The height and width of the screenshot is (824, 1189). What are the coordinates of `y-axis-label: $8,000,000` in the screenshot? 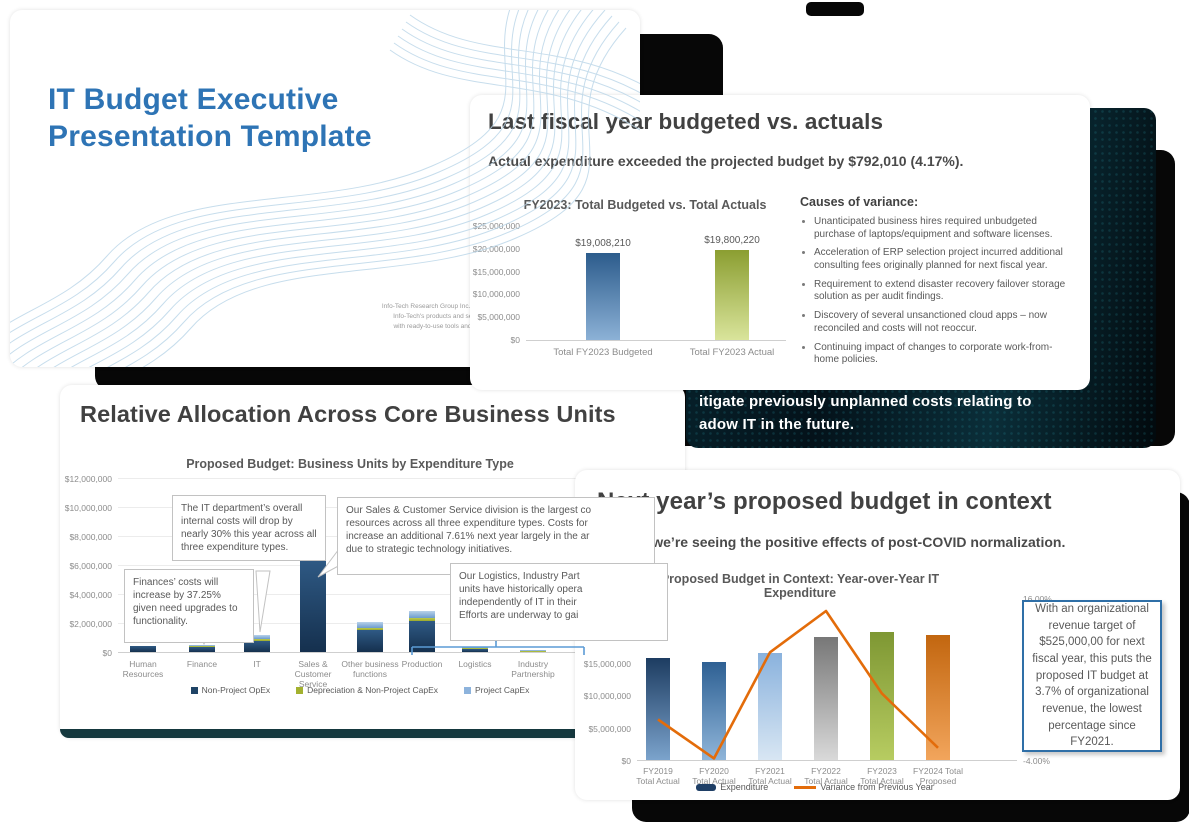 It's located at (90, 537).